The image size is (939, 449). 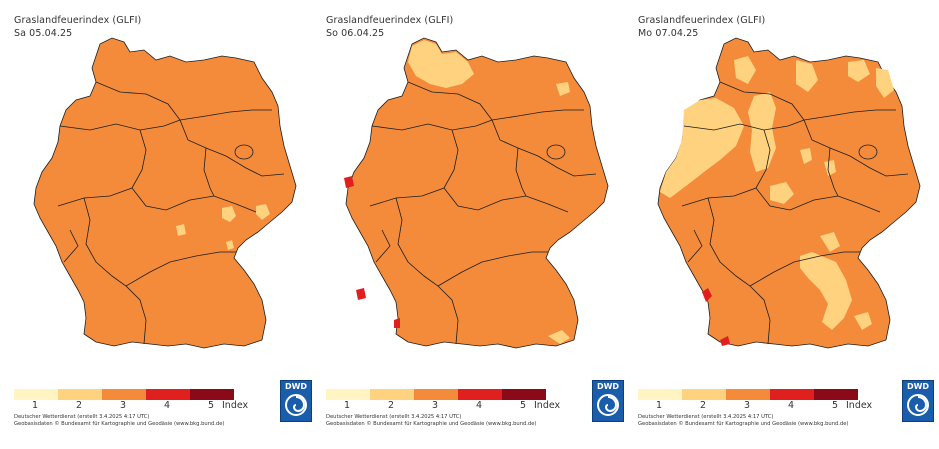 I want to click on panel-title: Graslandfeuerindex (GLFI) Sa 05.04.25, so click(x=77, y=27).